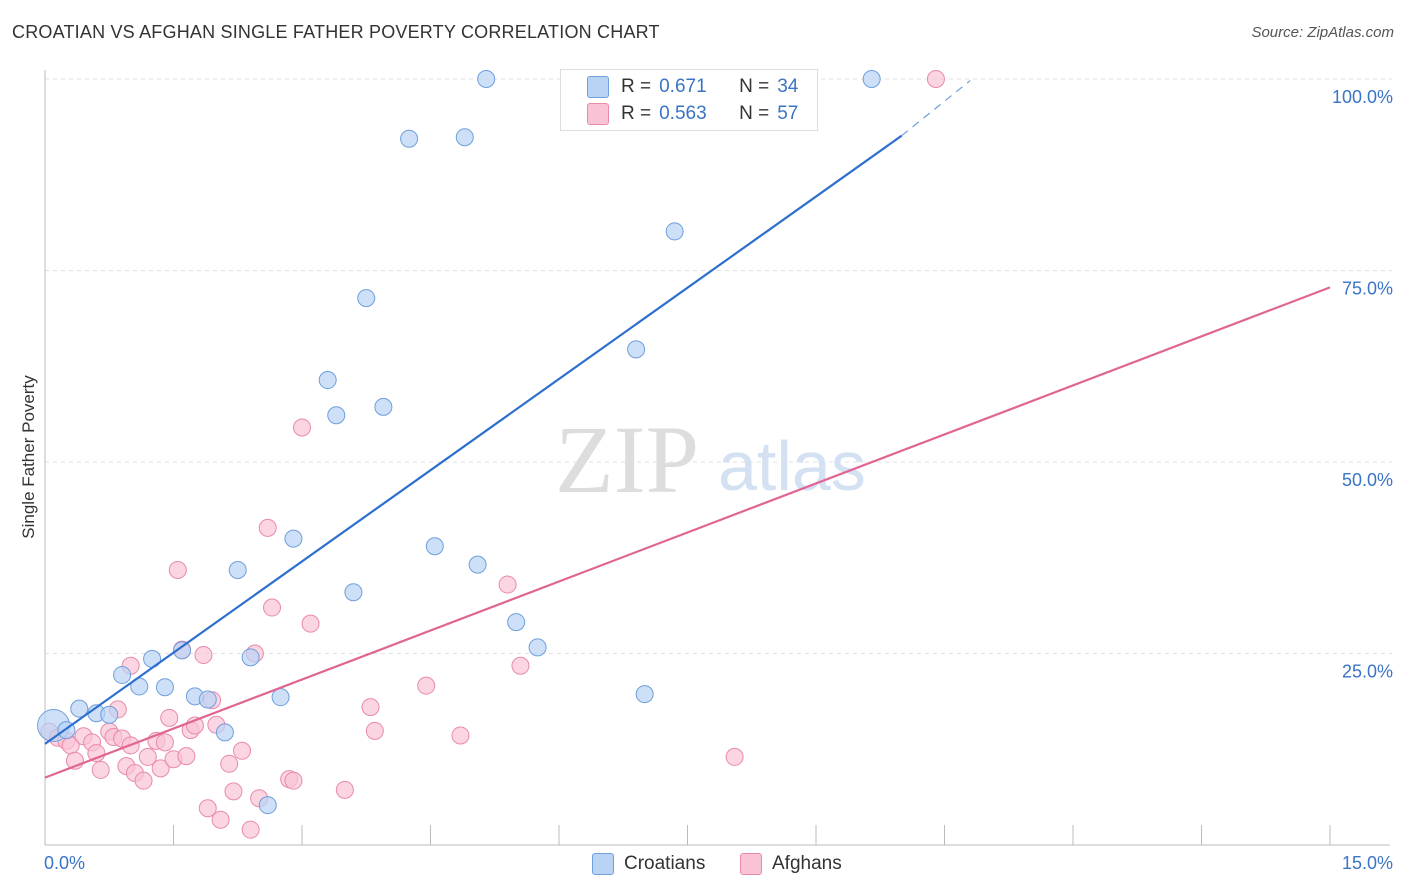  I want to click on y-tick-label-50: 50.0%, so click(1367, 480).